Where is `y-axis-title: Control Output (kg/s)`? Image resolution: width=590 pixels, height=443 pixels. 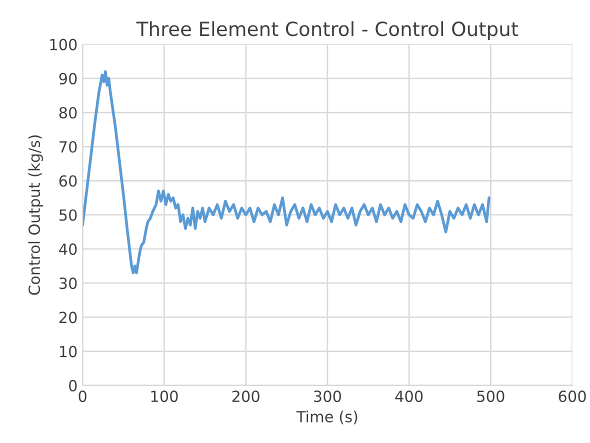
y-axis-title: Control Output (kg/s) is located at coordinates (36, 215).